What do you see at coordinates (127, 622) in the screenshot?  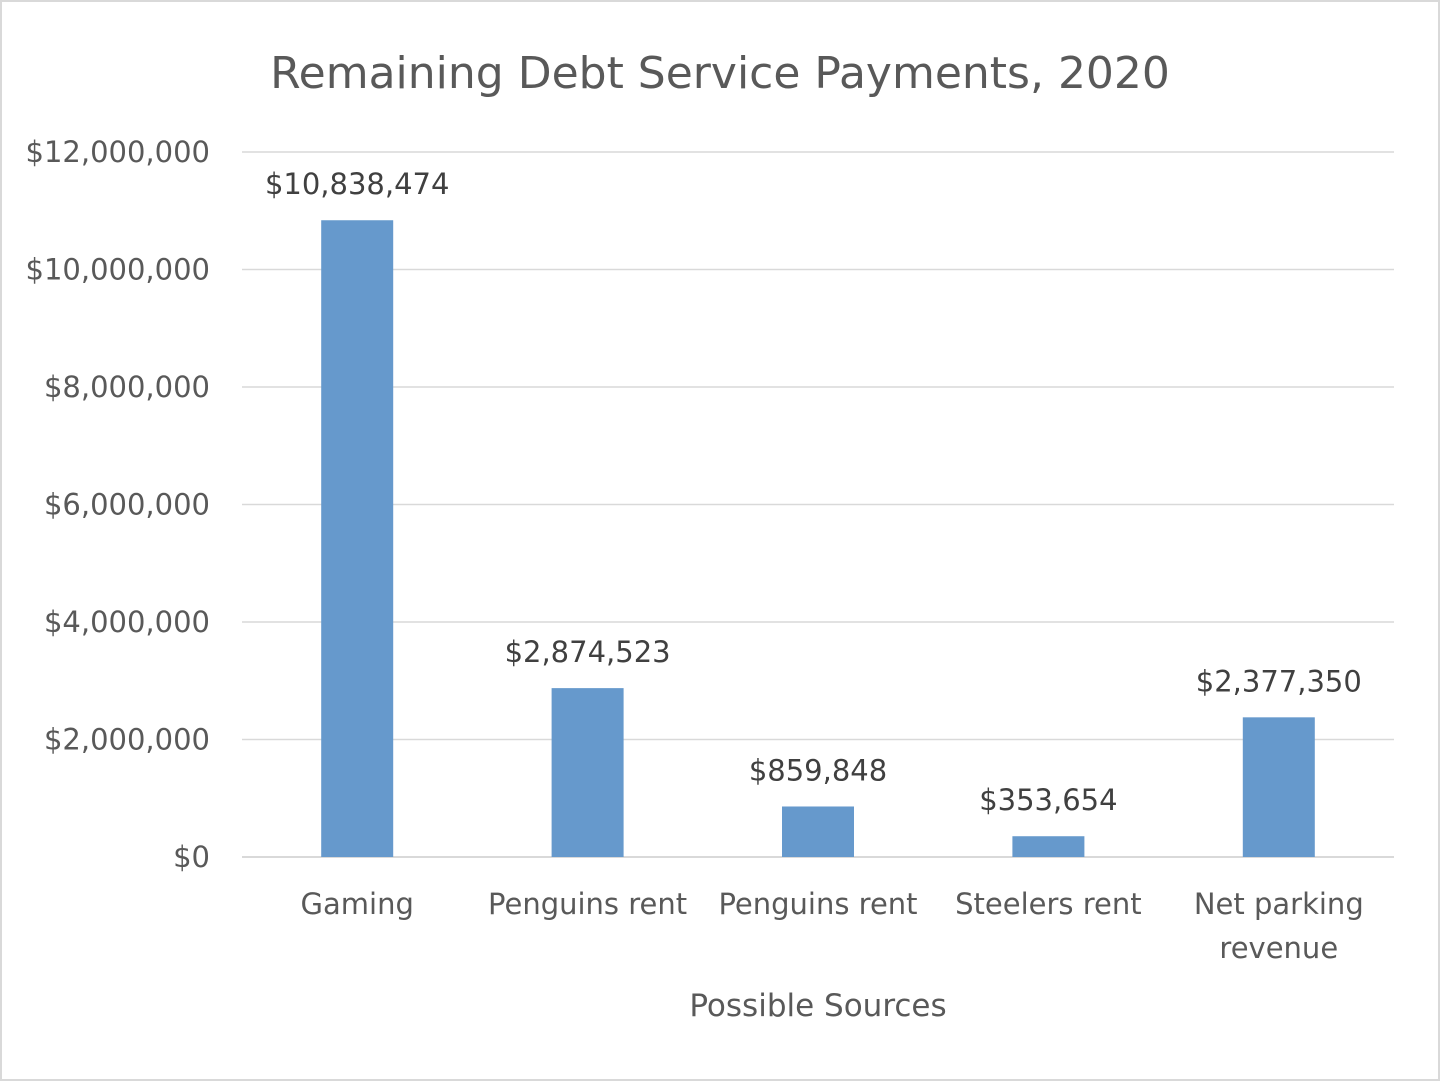 I see `y-tick-label: $4,000,000` at bounding box center [127, 622].